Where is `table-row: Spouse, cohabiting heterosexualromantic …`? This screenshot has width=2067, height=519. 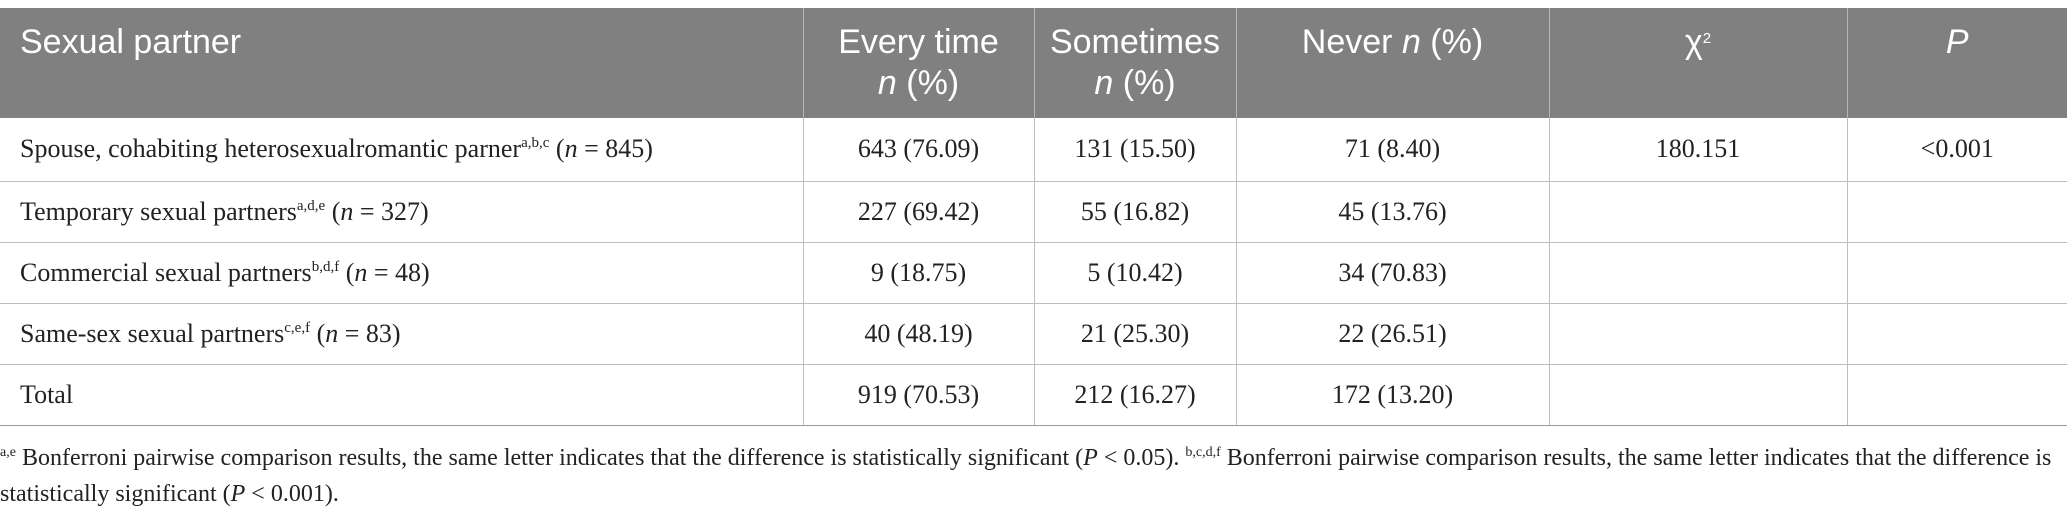 table-row: Spouse, cohabiting heterosexualromantic … is located at coordinates (1033, 150).